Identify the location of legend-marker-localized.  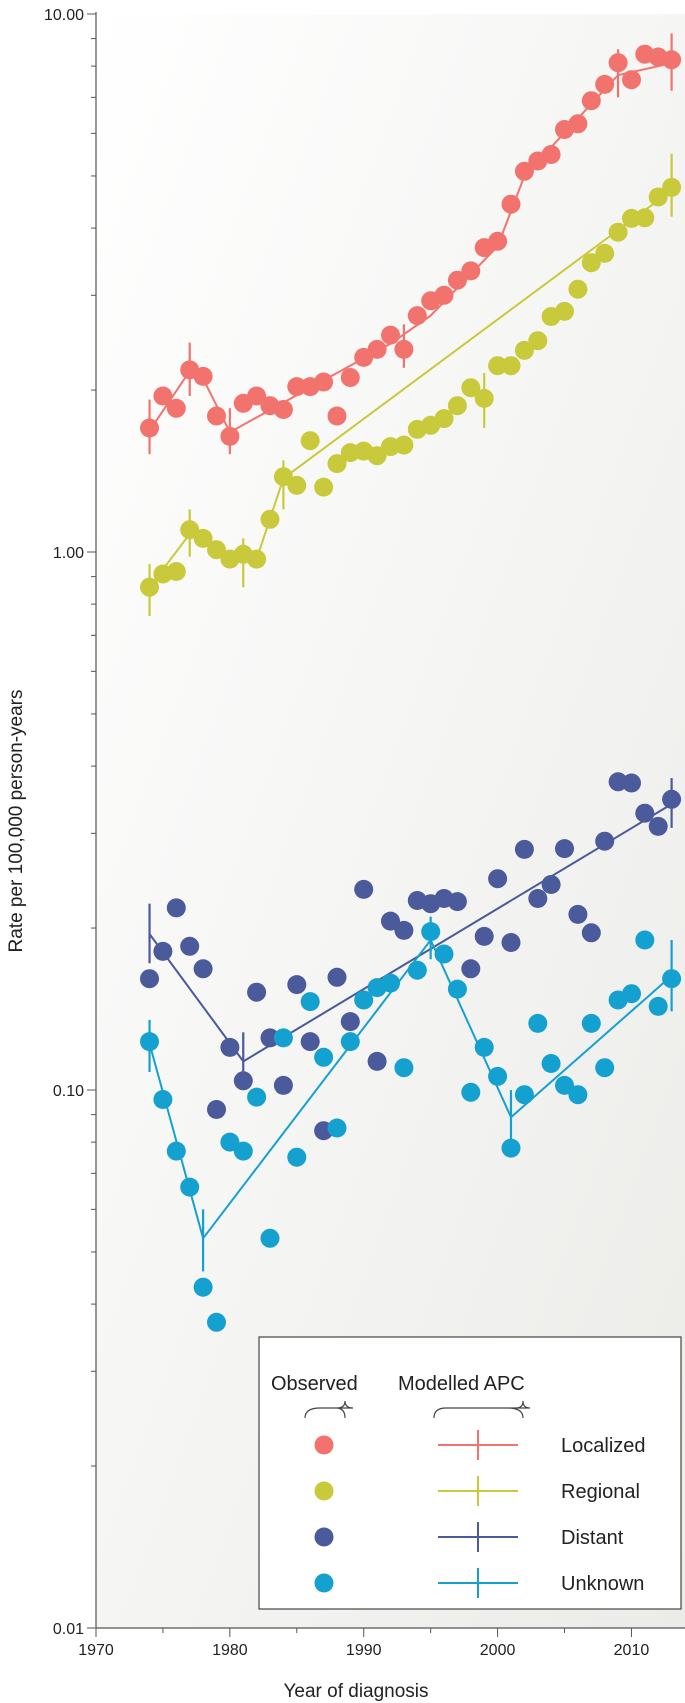
(324, 1445).